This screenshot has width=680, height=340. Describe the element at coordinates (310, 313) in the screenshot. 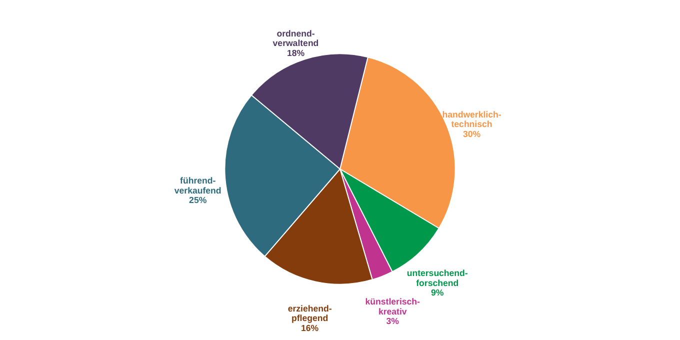

I see `slice-label: erziehend-pflegend` at that location.